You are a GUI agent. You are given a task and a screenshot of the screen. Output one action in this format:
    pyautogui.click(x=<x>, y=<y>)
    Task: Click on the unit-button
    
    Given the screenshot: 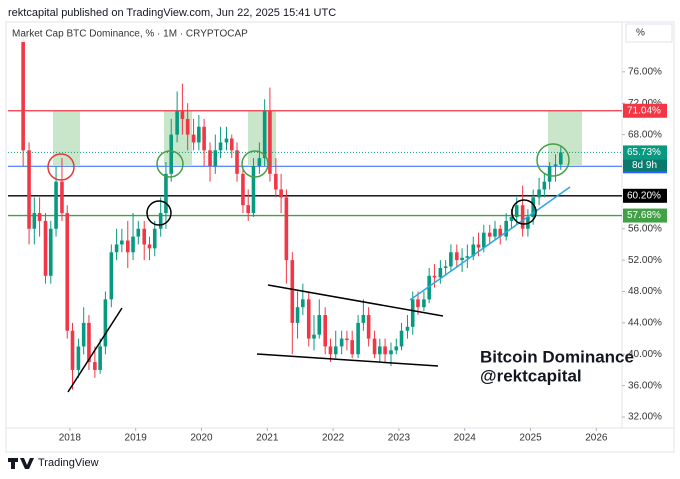 What is the action you would take?
    pyautogui.click(x=649, y=33)
    